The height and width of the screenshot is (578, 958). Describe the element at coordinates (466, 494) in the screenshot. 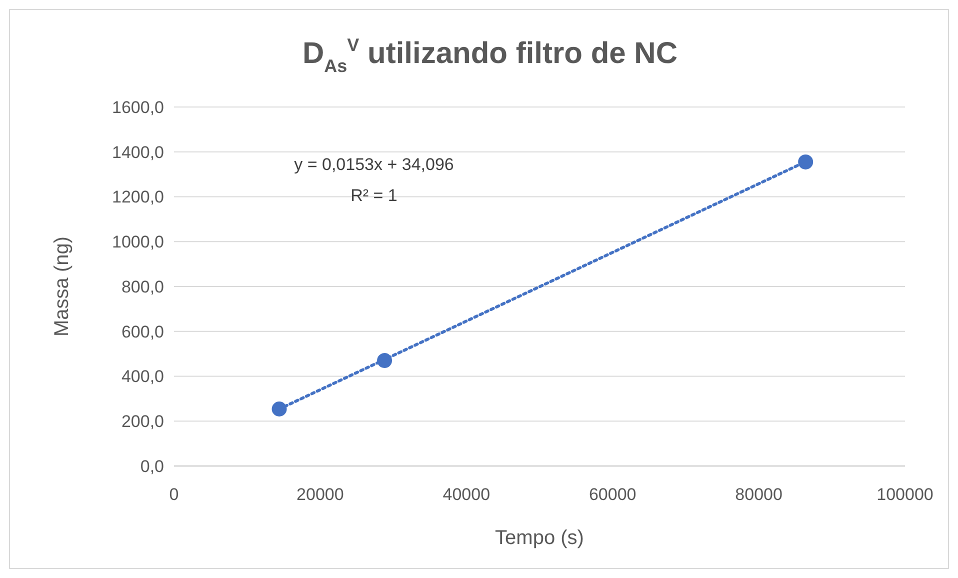

I see `x-tick-label: 40000` at that location.